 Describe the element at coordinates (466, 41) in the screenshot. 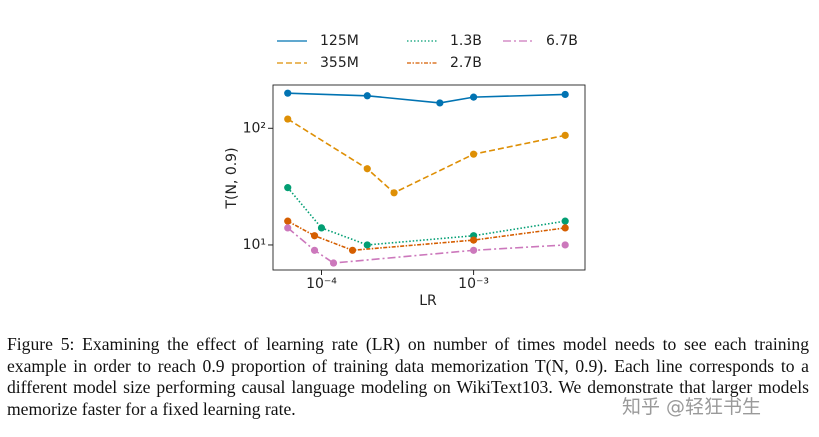

I see `legend-label: 1.3B` at that location.